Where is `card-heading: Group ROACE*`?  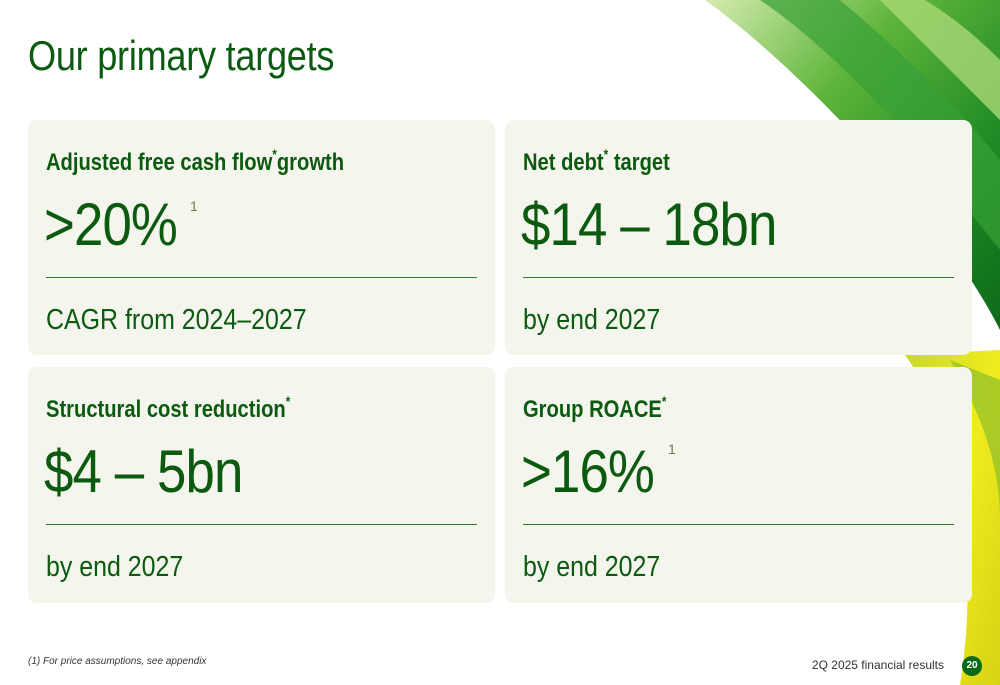 card-heading: Group ROACE* is located at coordinates (595, 408).